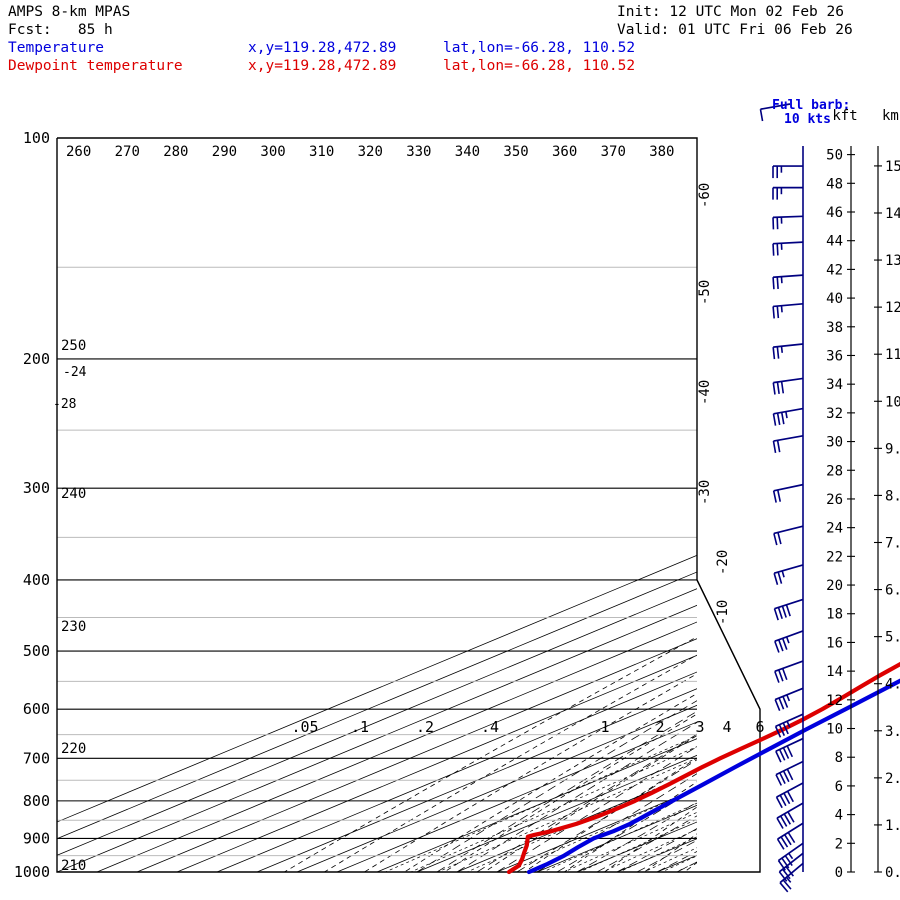 The image size is (900, 900). I want to click on pressure-tick-label: 700, so click(36, 758).